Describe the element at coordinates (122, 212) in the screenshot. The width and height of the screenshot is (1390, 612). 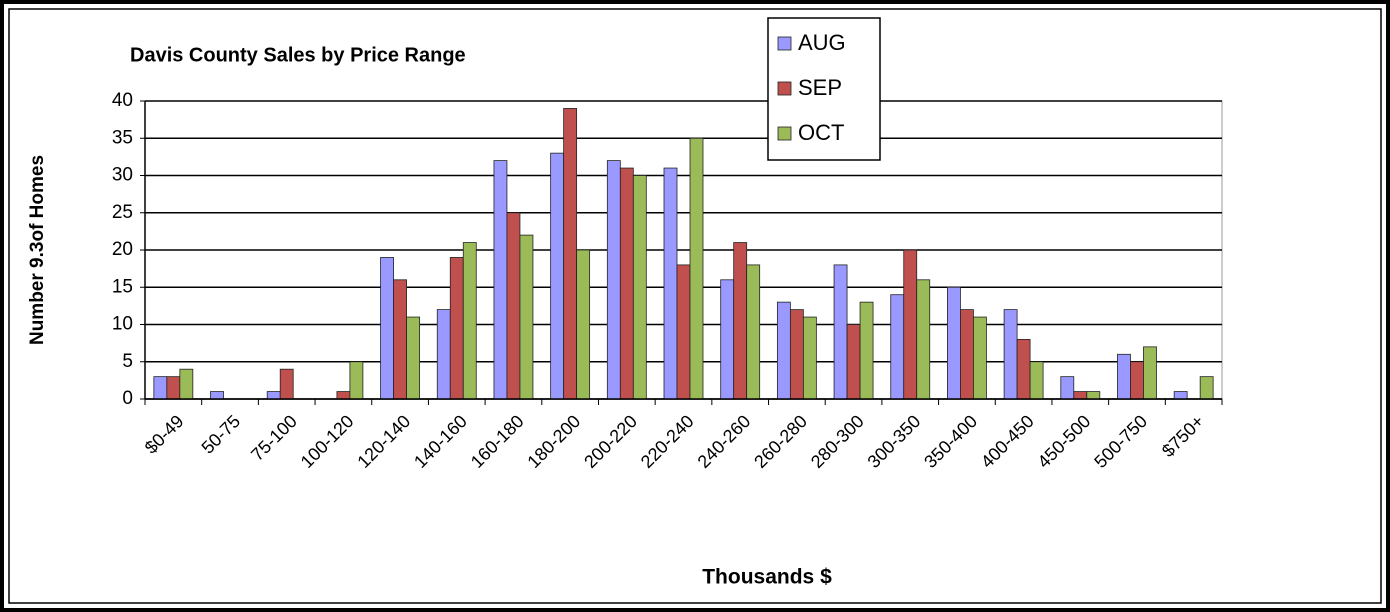
I see `y-tick-label: 25` at that location.